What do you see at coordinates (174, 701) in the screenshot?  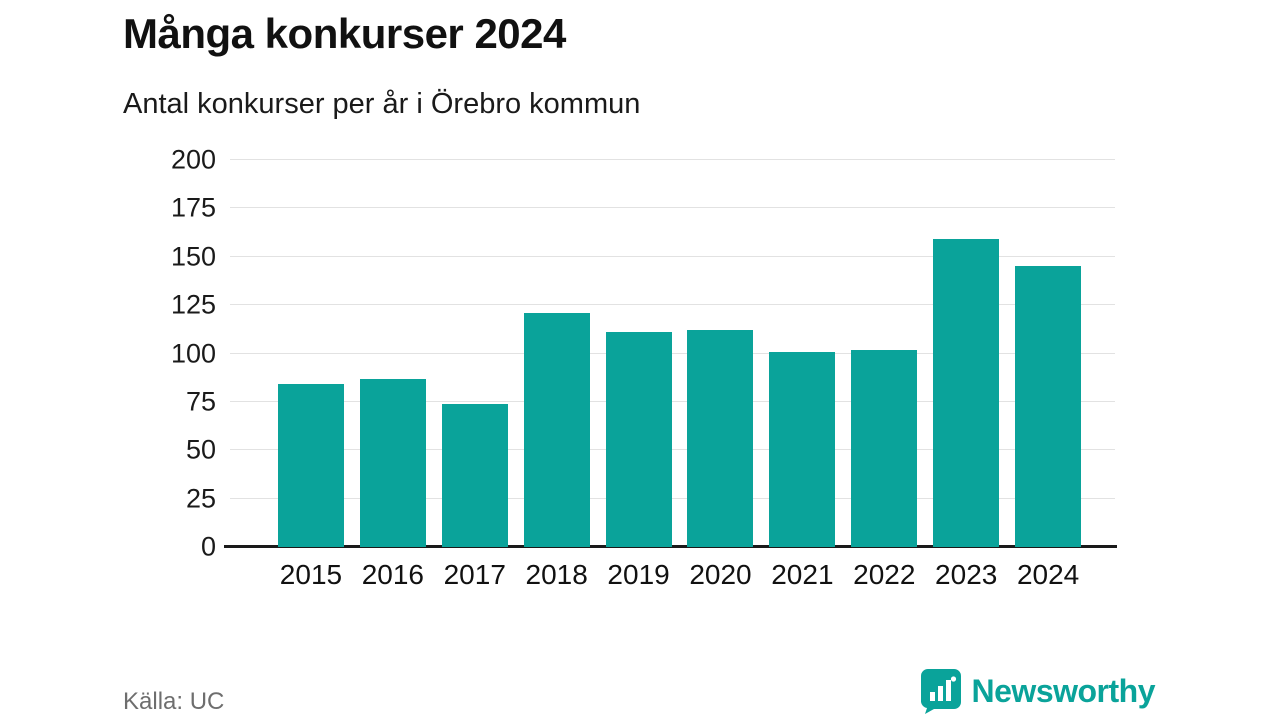 I see `source-note: Källa: UC` at bounding box center [174, 701].